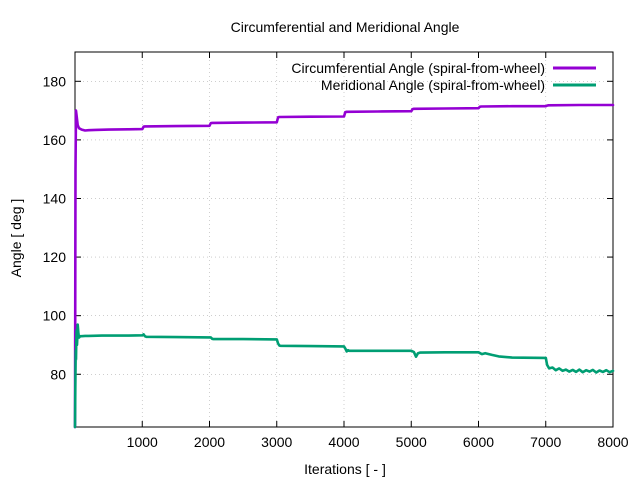 The height and width of the screenshot is (480, 640). Describe the element at coordinates (55, 81) in the screenshot. I see `y-tick-label: 180` at that location.